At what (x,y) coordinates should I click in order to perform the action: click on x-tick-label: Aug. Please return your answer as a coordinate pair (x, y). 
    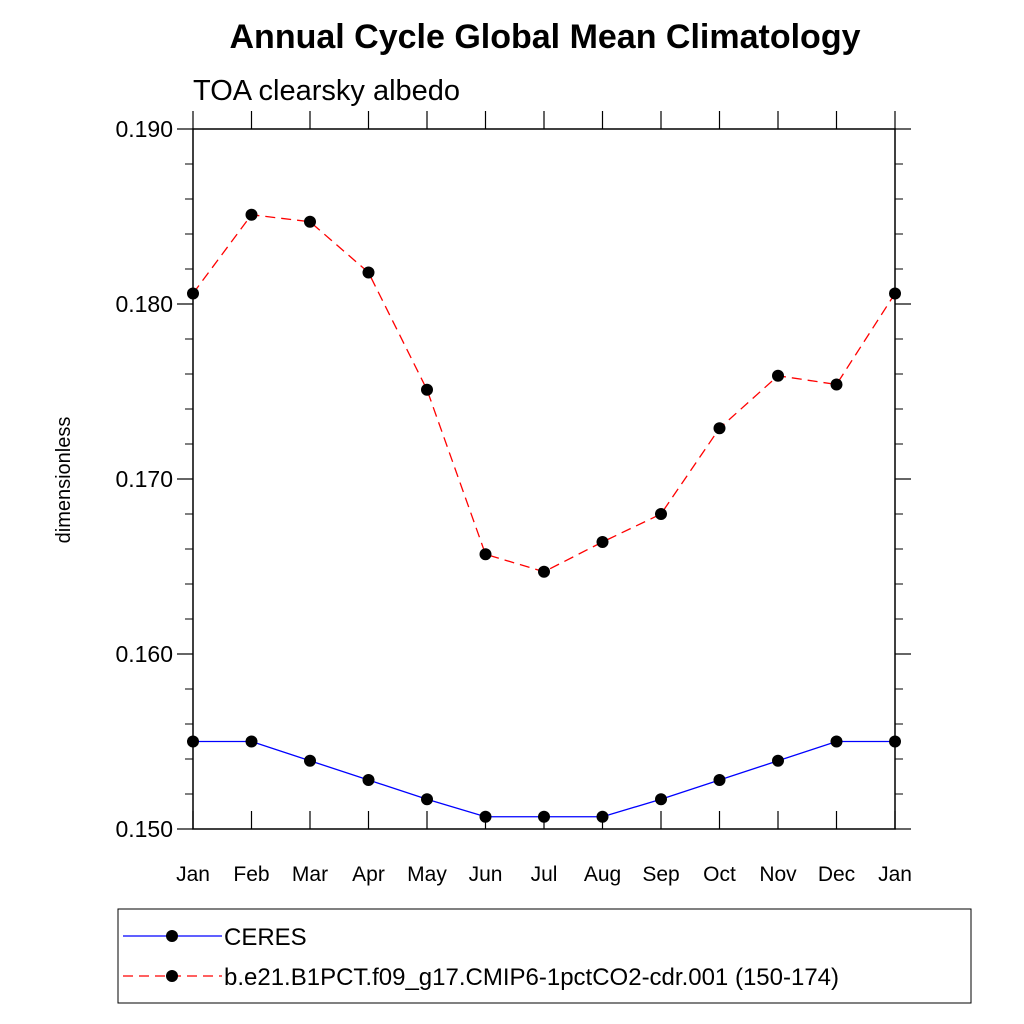
    Looking at the image, I should click on (602, 874).